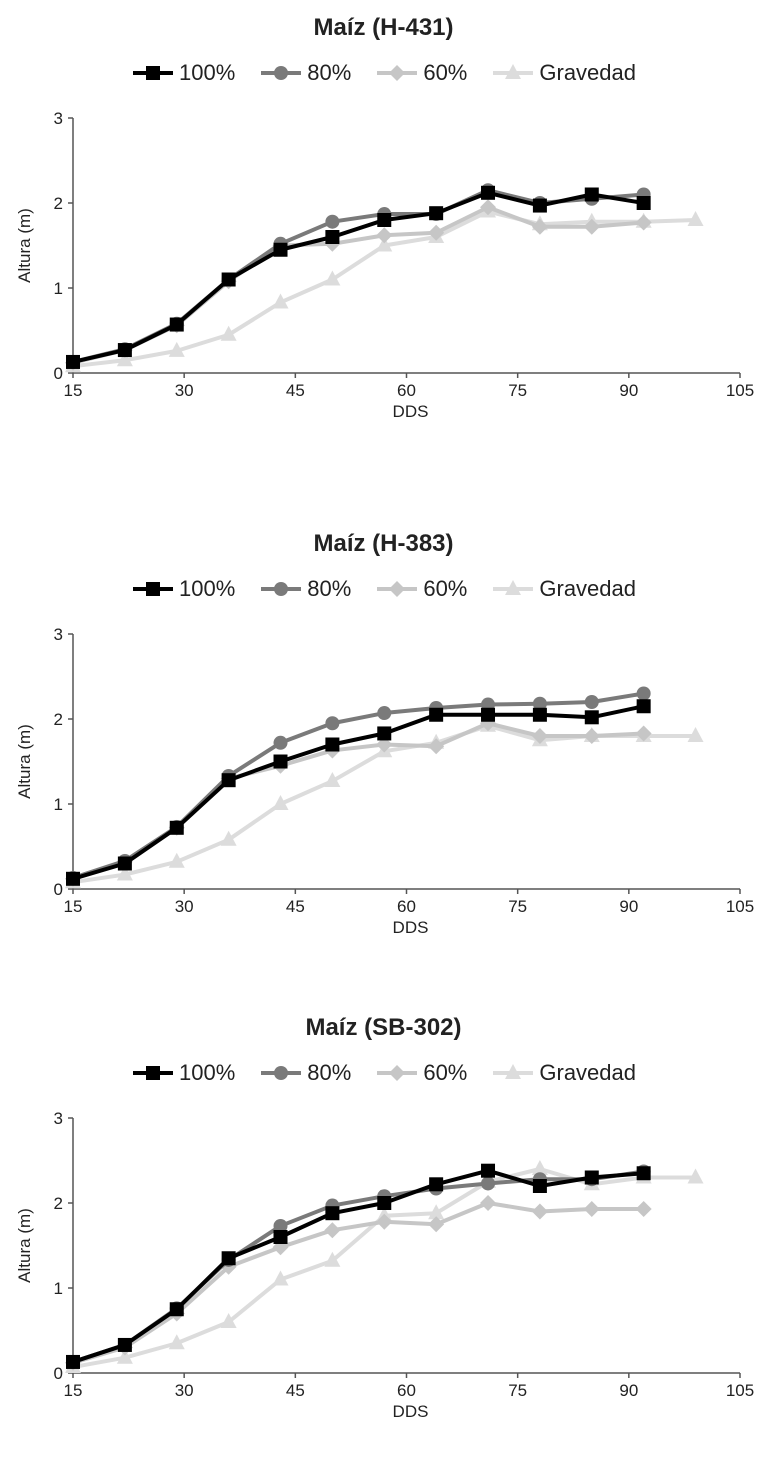 The image size is (767, 1484). I want to click on chart-title: Maíz (SB-302), so click(383, 1027).